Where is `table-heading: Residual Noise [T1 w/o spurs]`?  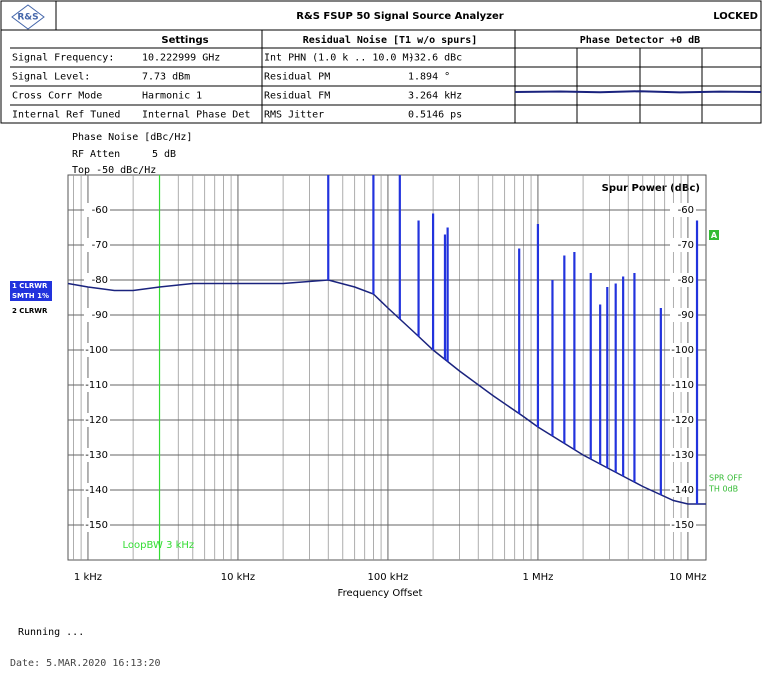
table-heading: Residual Noise [T1 w/o spurs] is located at coordinates (390, 40).